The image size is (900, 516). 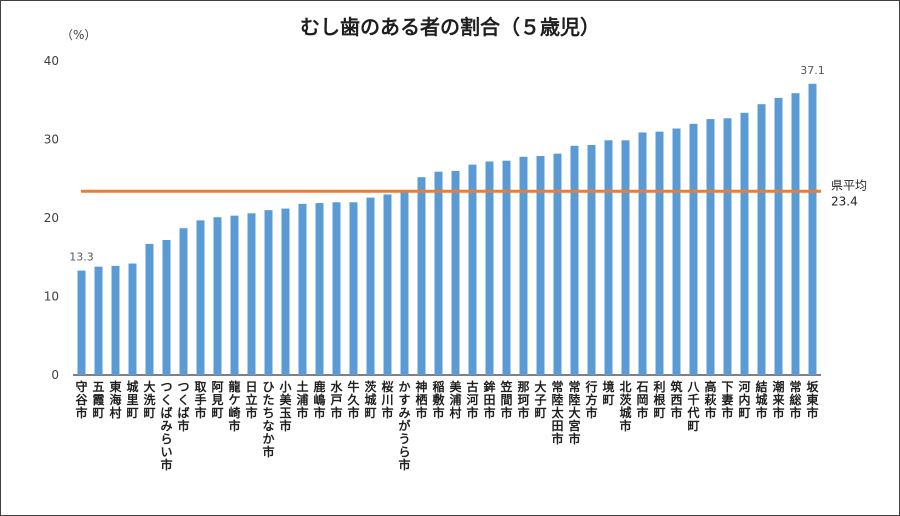 I want to click on category-label: 行方市, so click(x=591, y=400).